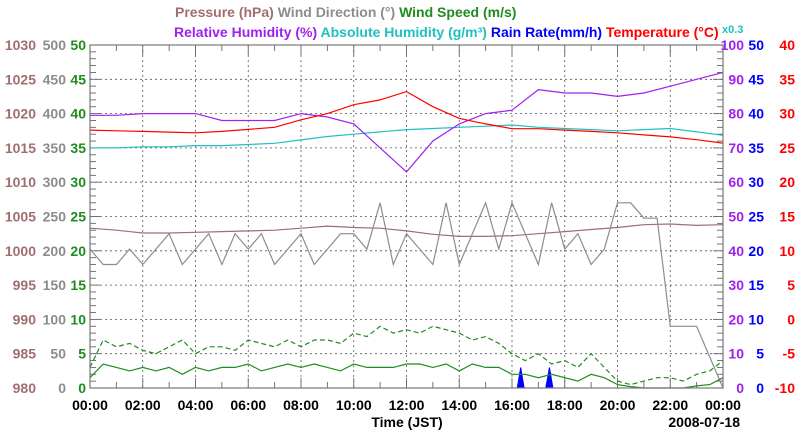 This screenshot has height=439, width=800. What do you see at coordinates (55, 148) in the screenshot?
I see `wind-direction-tick-label: 350` at bounding box center [55, 148].